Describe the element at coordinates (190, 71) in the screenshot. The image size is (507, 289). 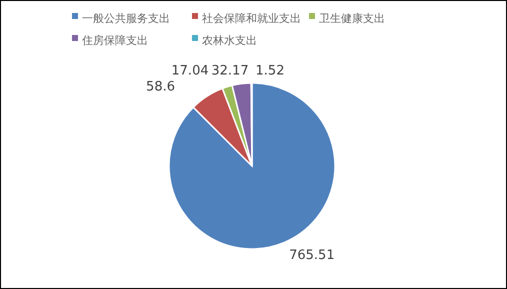
I see `data-label: 17.04` at that location.